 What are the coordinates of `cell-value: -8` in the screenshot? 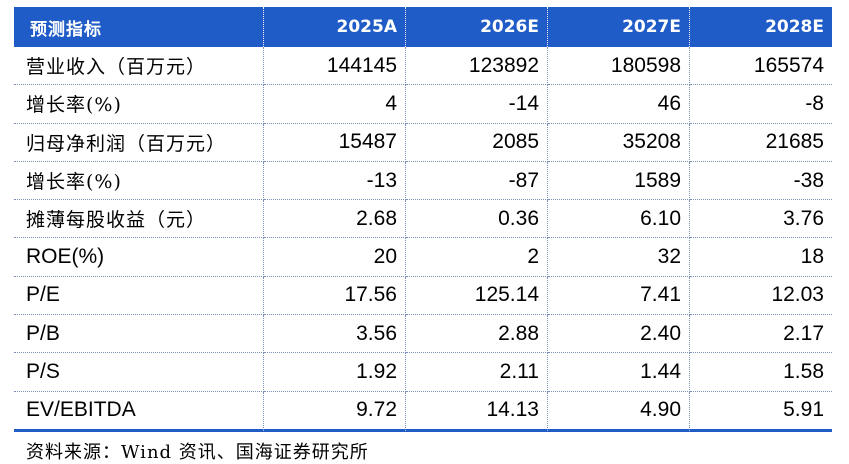 It's located at (761, 104).